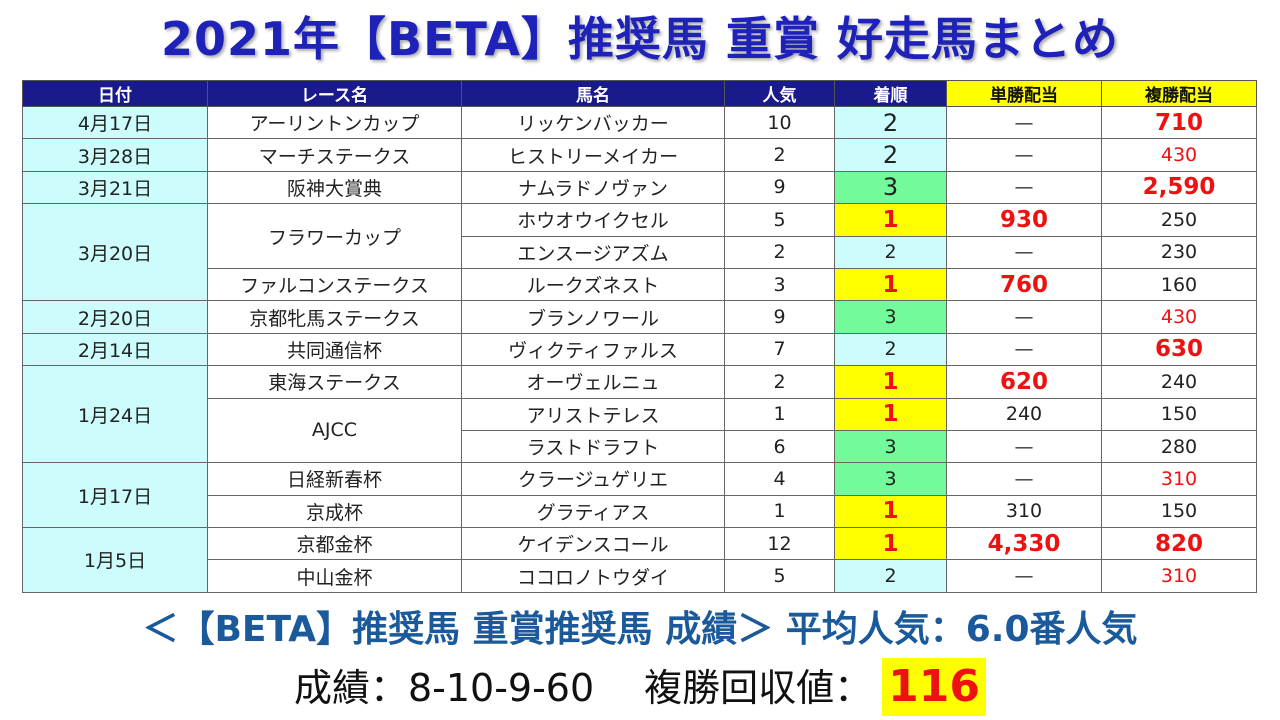  I want to click on popularity-cell: 6, so click(779, 446).